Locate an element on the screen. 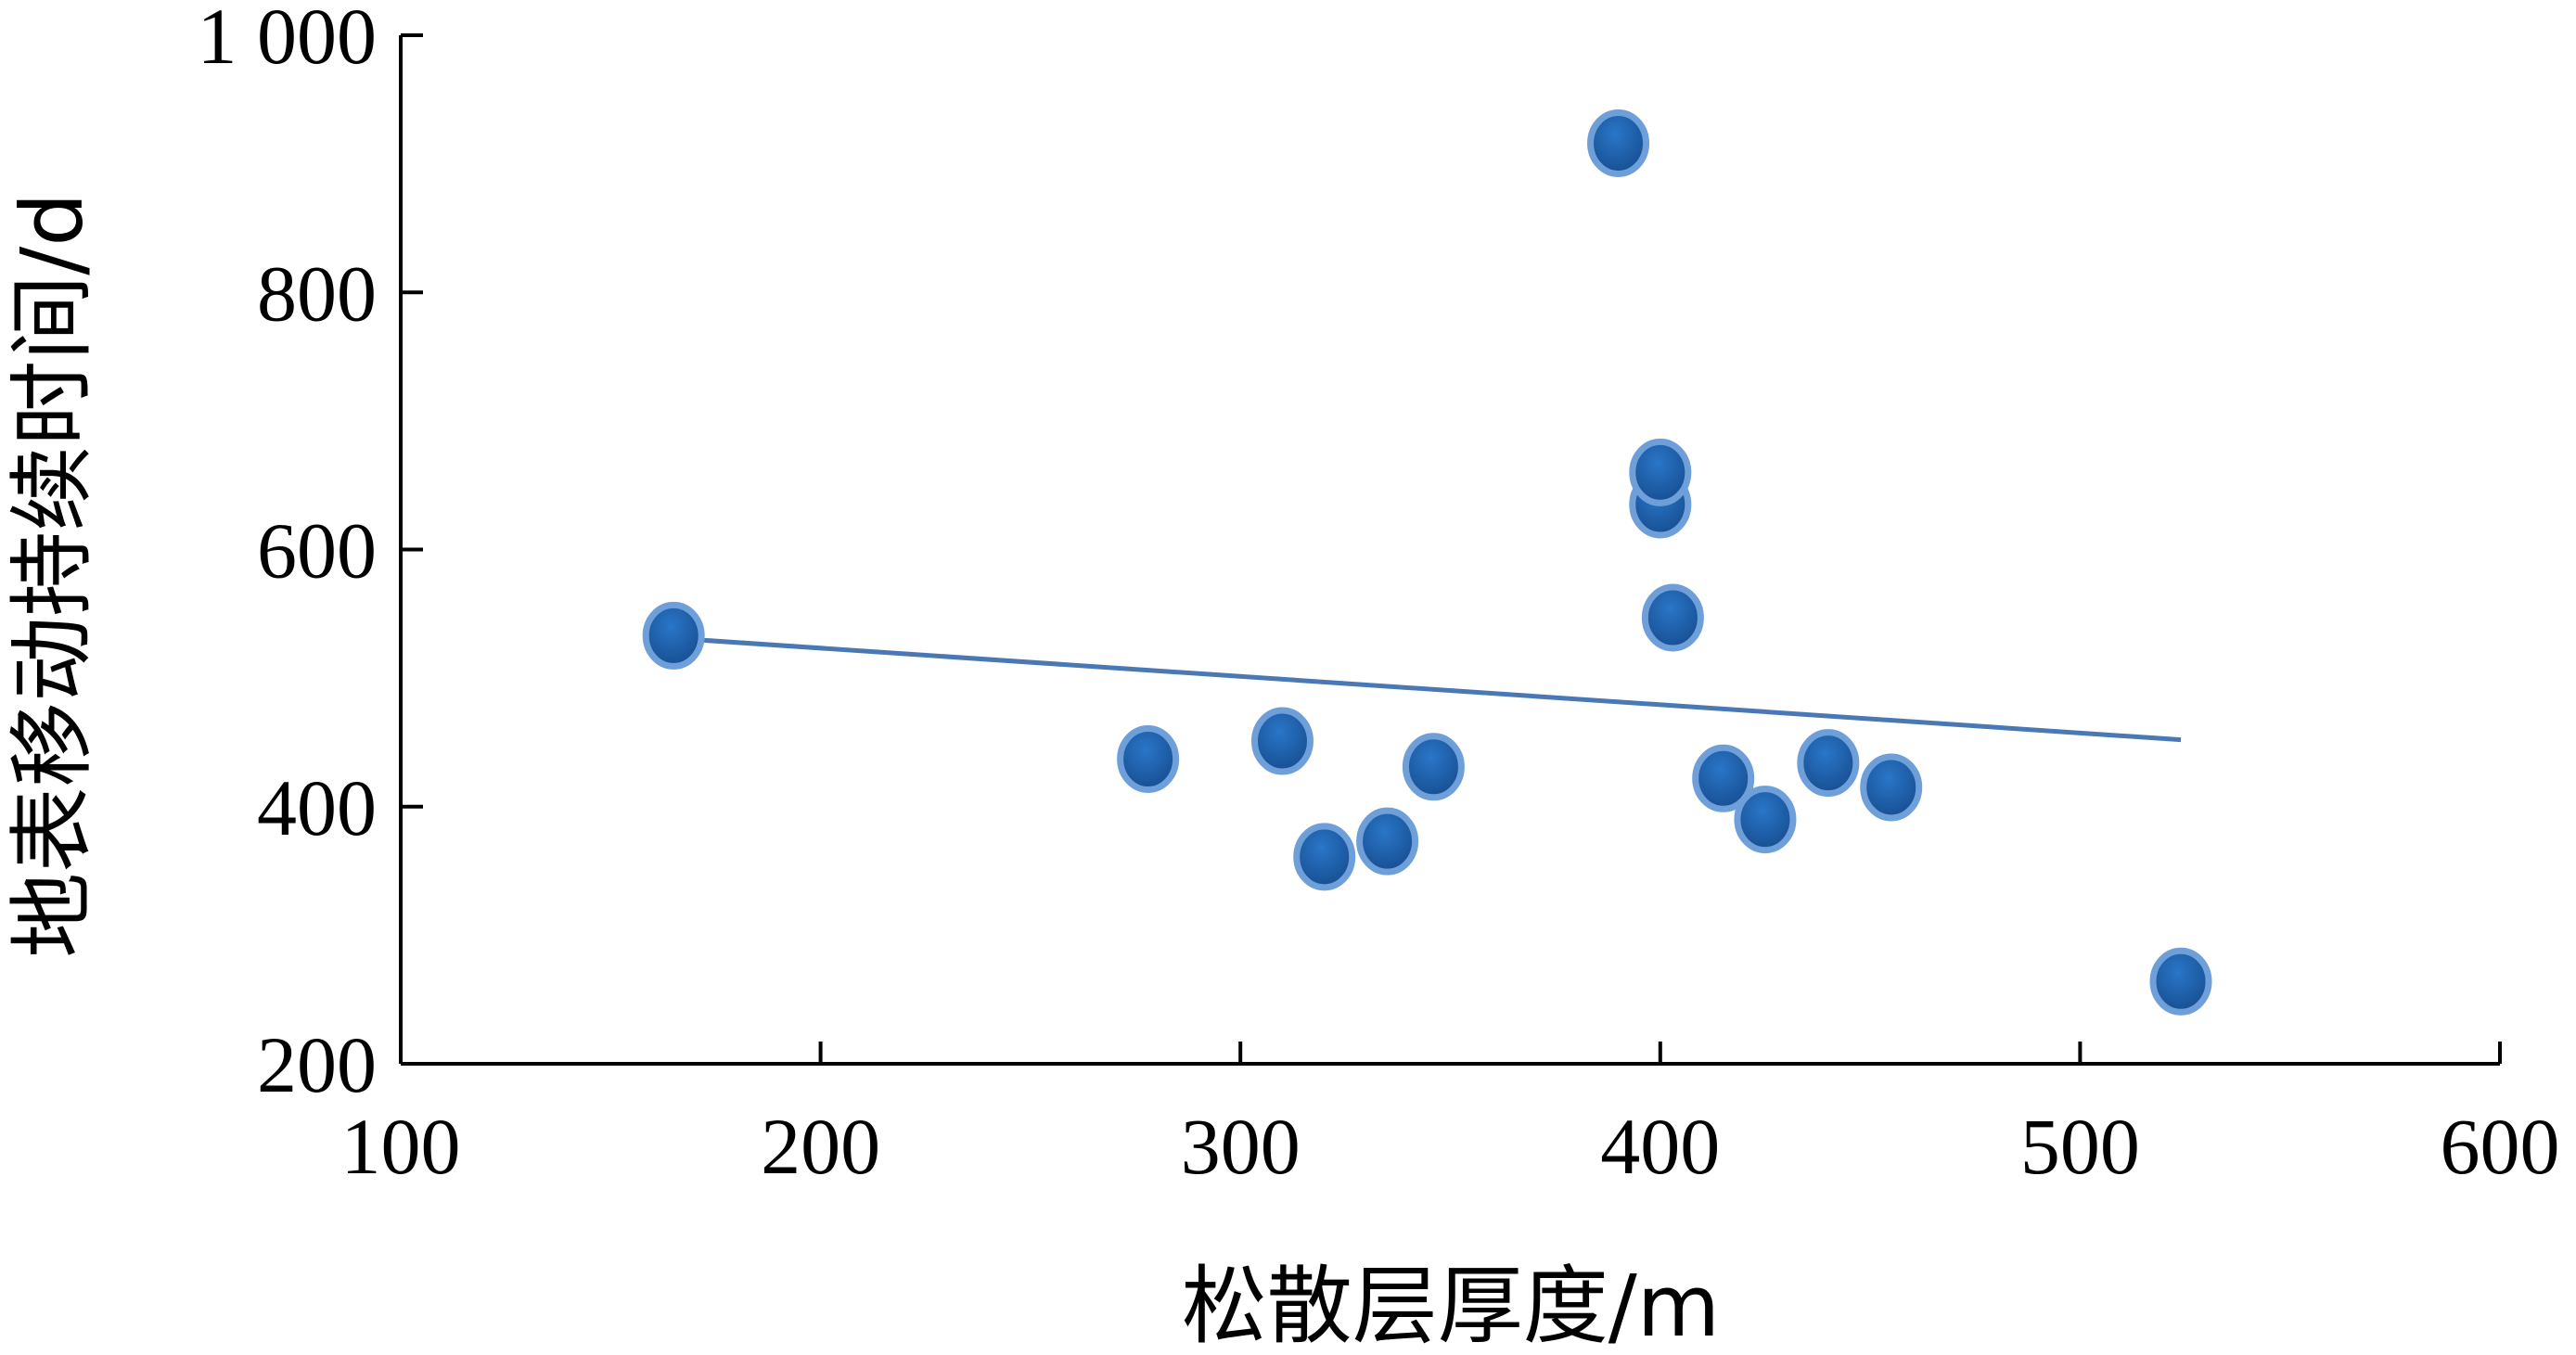 This screenshot has height=1355, width=2576. y-tick-label: 1 000 is located at coordinates (288, 41).